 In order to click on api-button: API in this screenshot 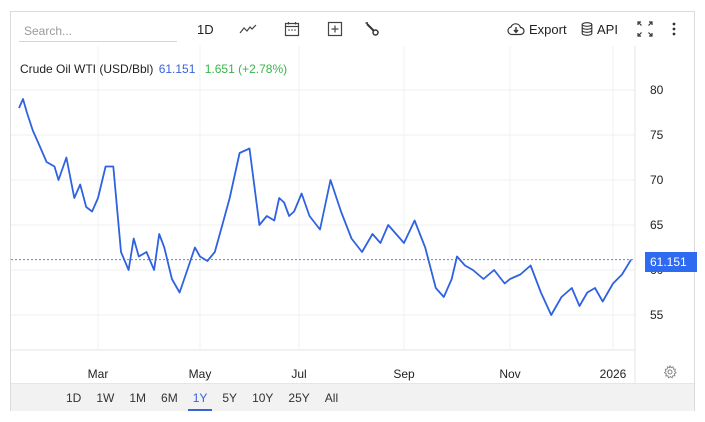, I will do `click(599, 29)`.